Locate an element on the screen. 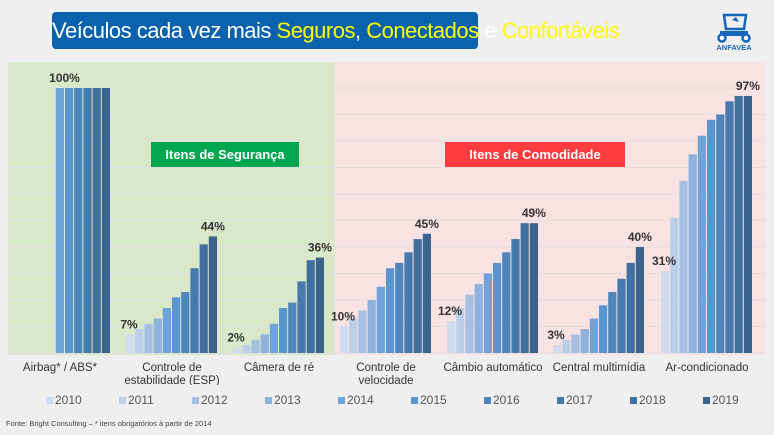 The image size is (774, 435). category-label: Câmbio automático is located at coordinates (492, 368).